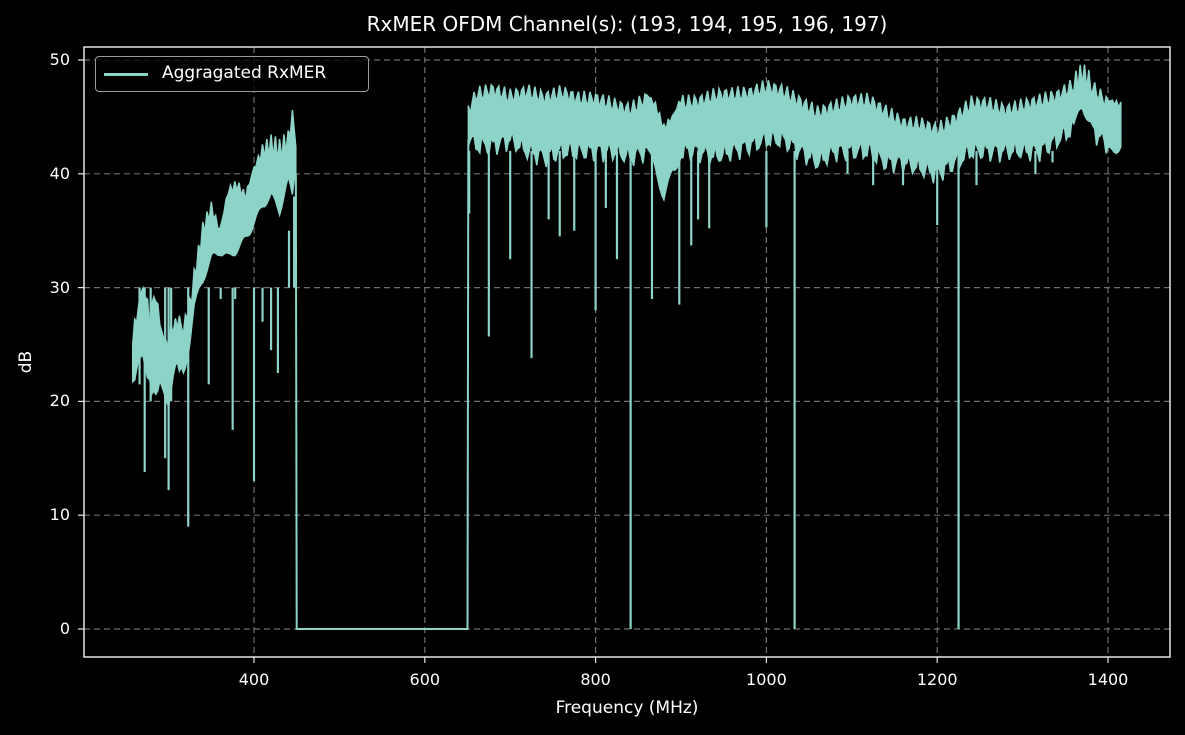 The image size is (1185, 735). Describe the element at coordinates (766, 679) in the screenshot. I see `x-tick-label: 1000` at that location.